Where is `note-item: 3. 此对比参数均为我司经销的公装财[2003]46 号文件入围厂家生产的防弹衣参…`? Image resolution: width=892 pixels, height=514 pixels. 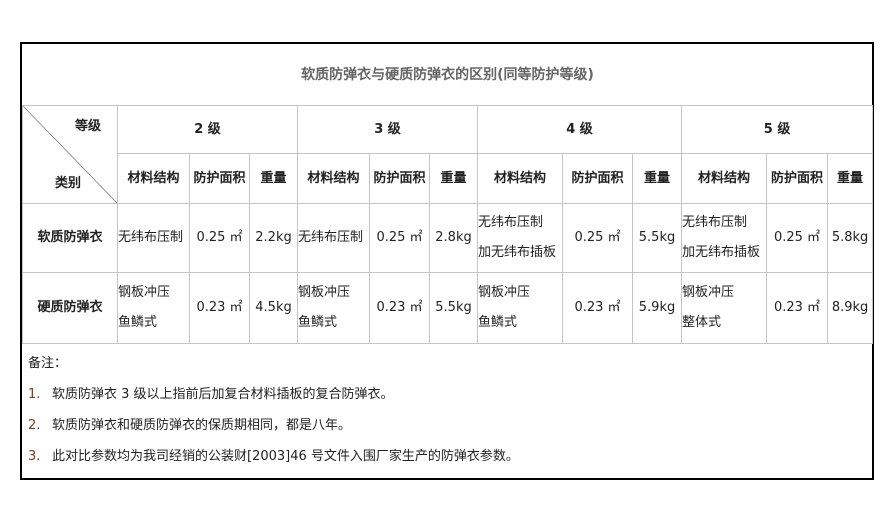
note-item: 3. 此对比参数均为我司经销的公装财[2003]46 号文件入围厂家生产的防弹衣参… is located at coordinates (447, 456).